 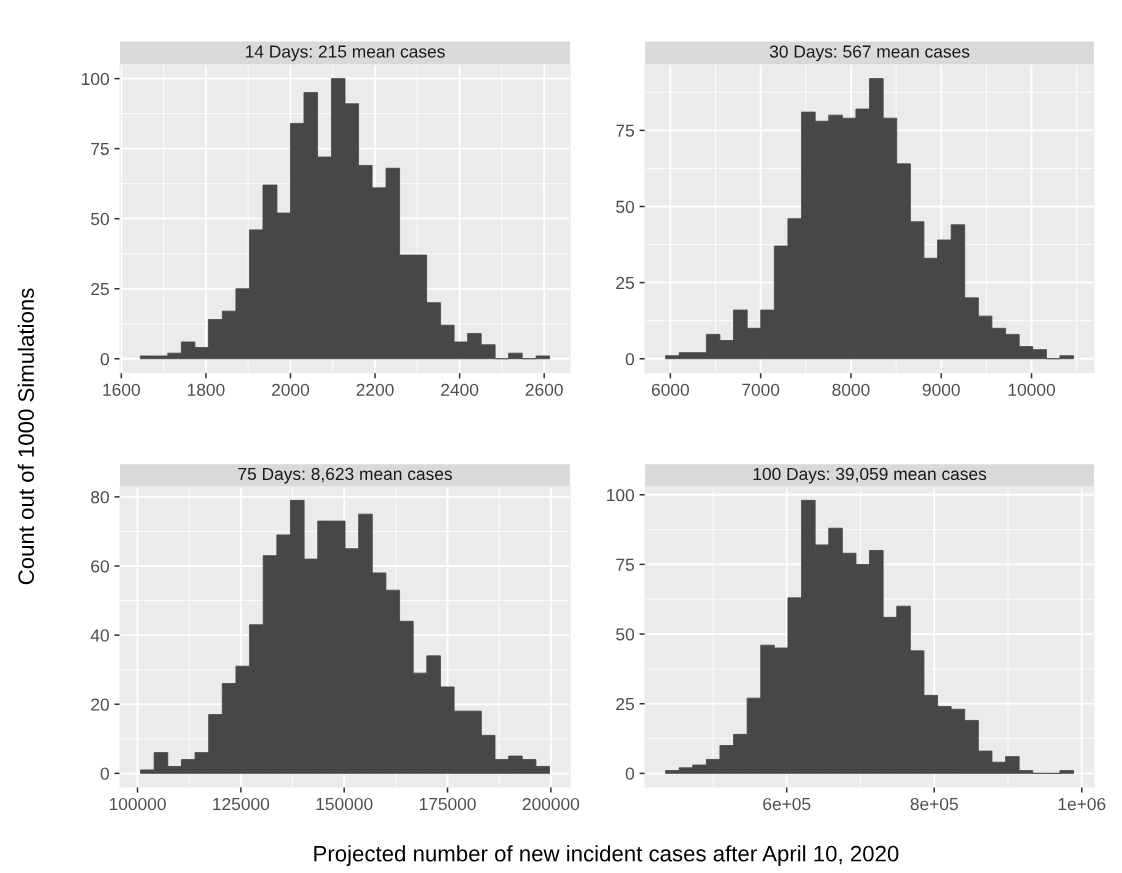 What do you see at coordinates (460, 389) in the screenshot?
I see `x-tick-label: 2400` at bounding box center [460, 389].